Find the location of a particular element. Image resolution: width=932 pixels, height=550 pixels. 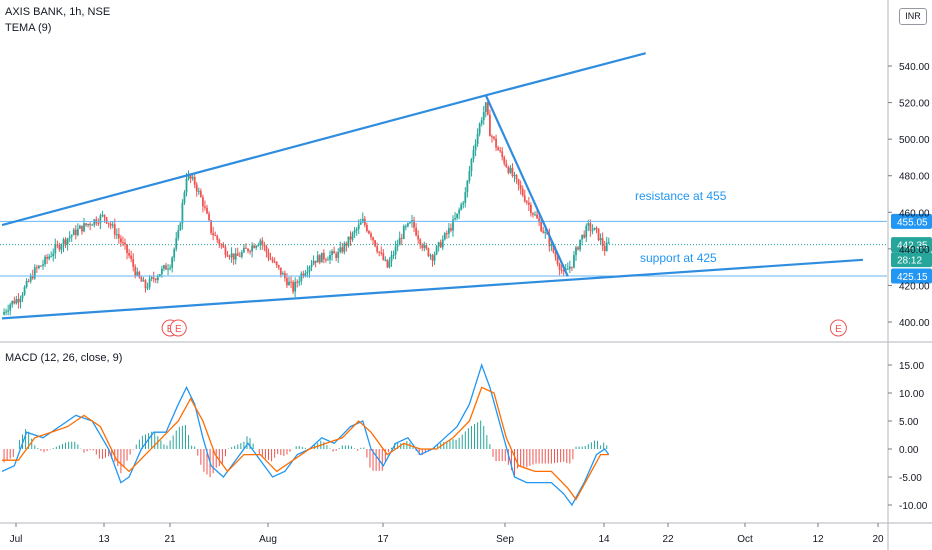

price-tick-label: 520.00 is located at coordinates (914, 104).